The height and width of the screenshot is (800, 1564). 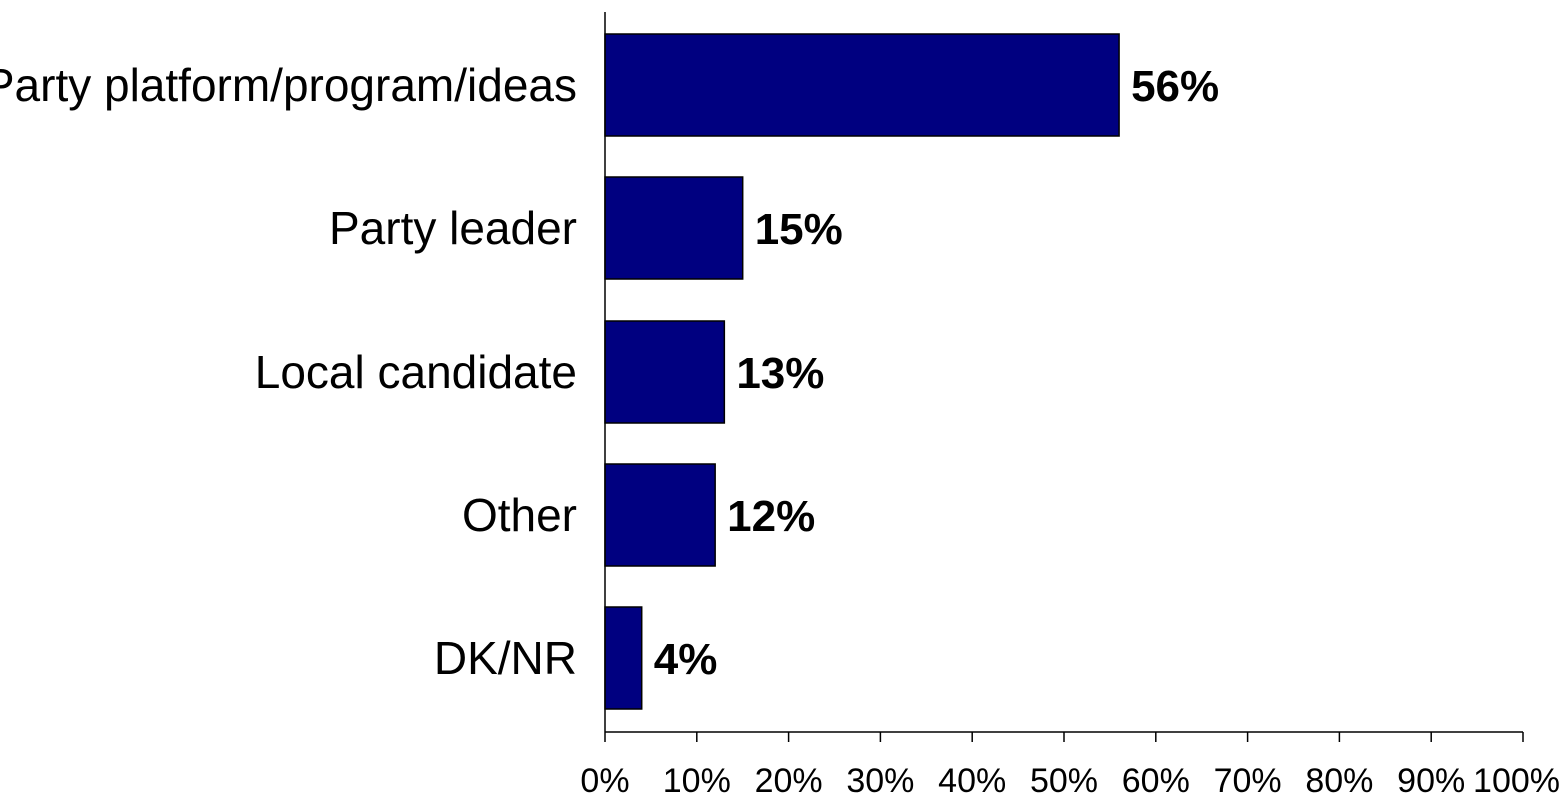 I want to click on category-label: DK/NR, so click(x=505, y=658).